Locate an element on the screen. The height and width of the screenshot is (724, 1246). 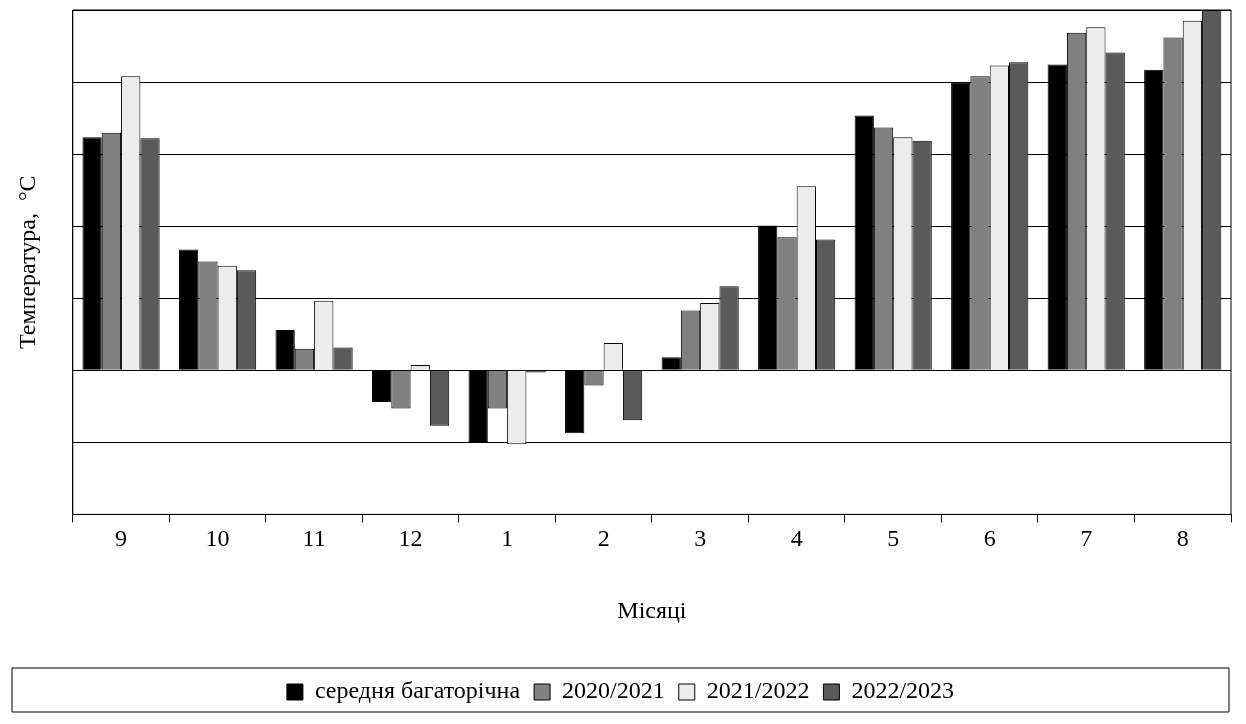
x-tick-label: 8 is located at coordinates (1182, 538).